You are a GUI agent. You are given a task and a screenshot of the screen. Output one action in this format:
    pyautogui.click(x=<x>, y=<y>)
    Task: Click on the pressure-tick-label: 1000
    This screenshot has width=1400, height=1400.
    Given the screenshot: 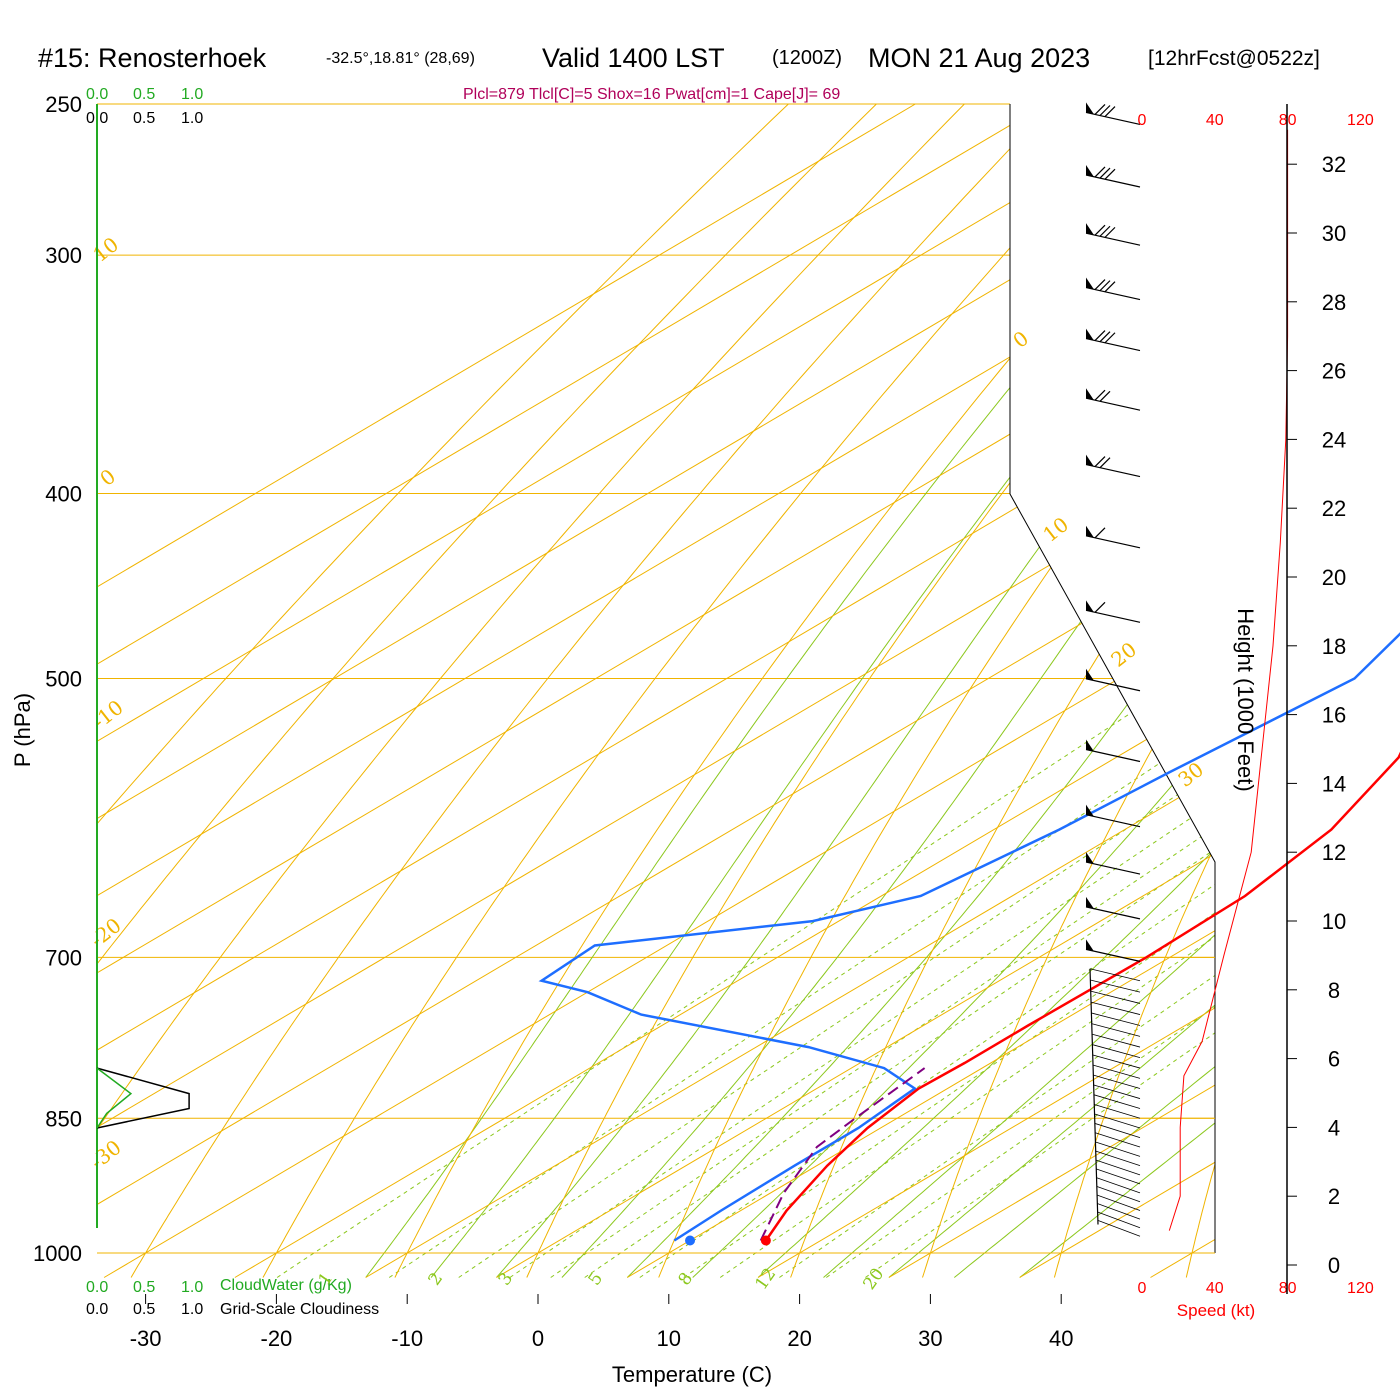 What is the action you would take?
    pyautogui.click(x=57, y=1253)
    